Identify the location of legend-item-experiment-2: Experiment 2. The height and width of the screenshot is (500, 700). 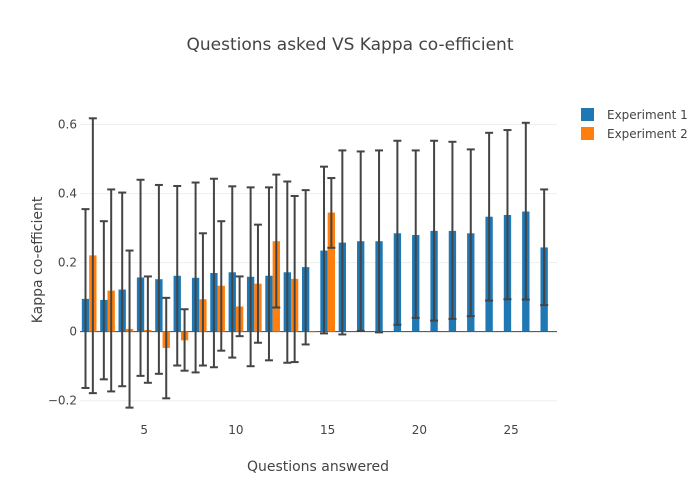
(634, 134).